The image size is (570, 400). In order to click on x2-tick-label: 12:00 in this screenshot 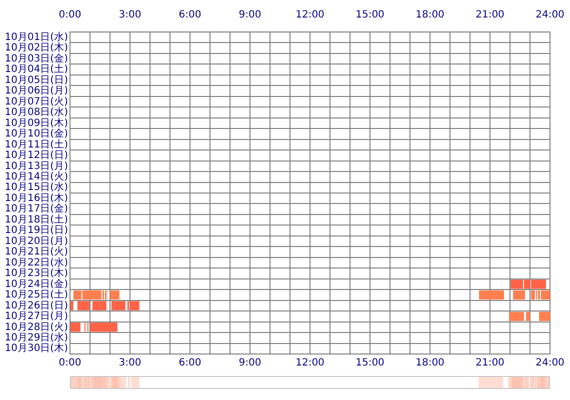, I will do `click(310, 15)`.